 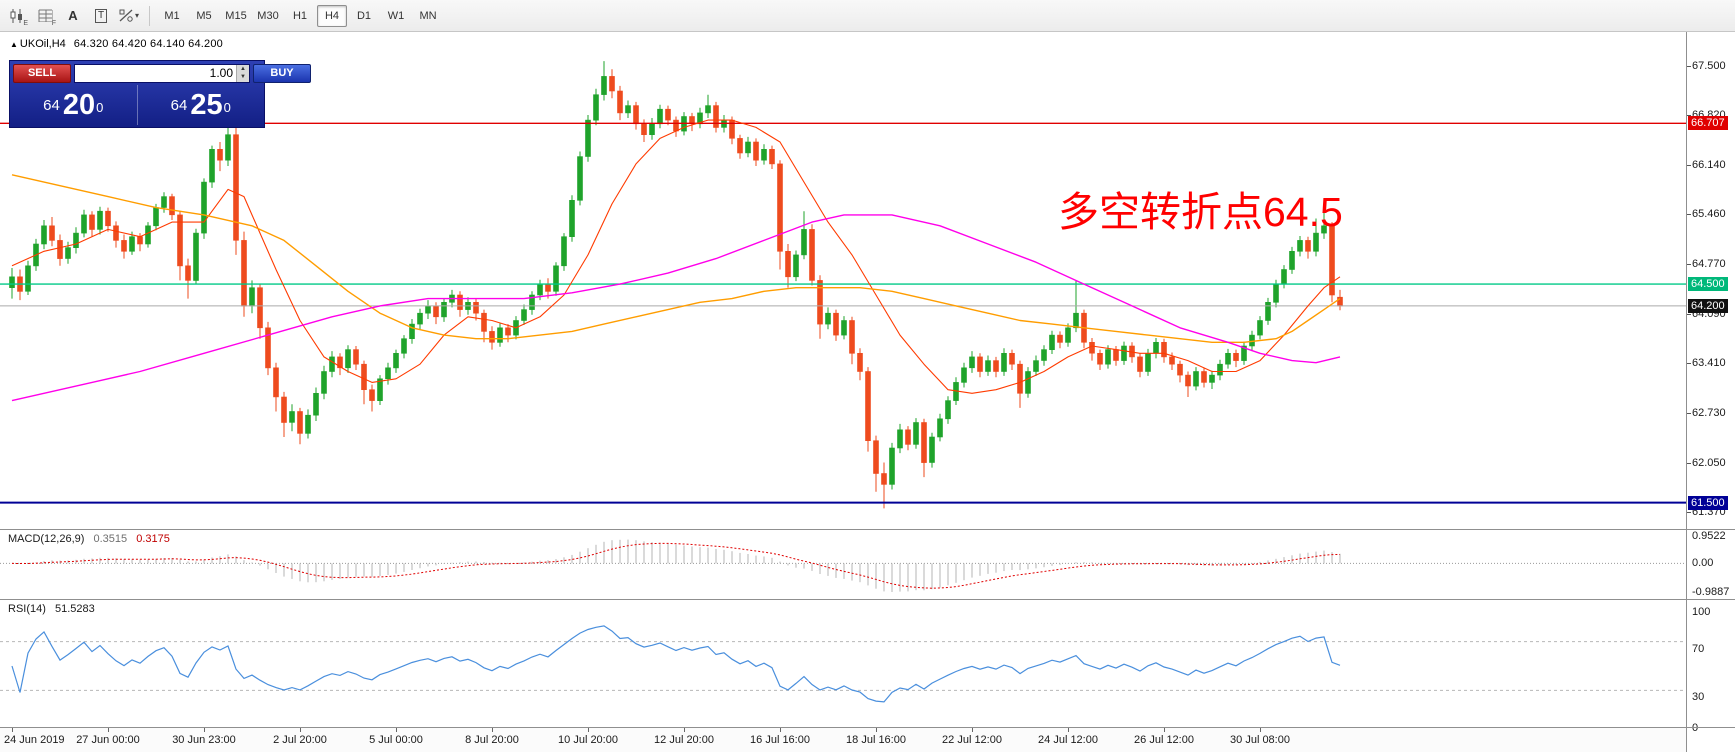 I want to click on macd-panel: MACD(12,26,9) 0.3515 0.3175, so click(x=843, y=565).